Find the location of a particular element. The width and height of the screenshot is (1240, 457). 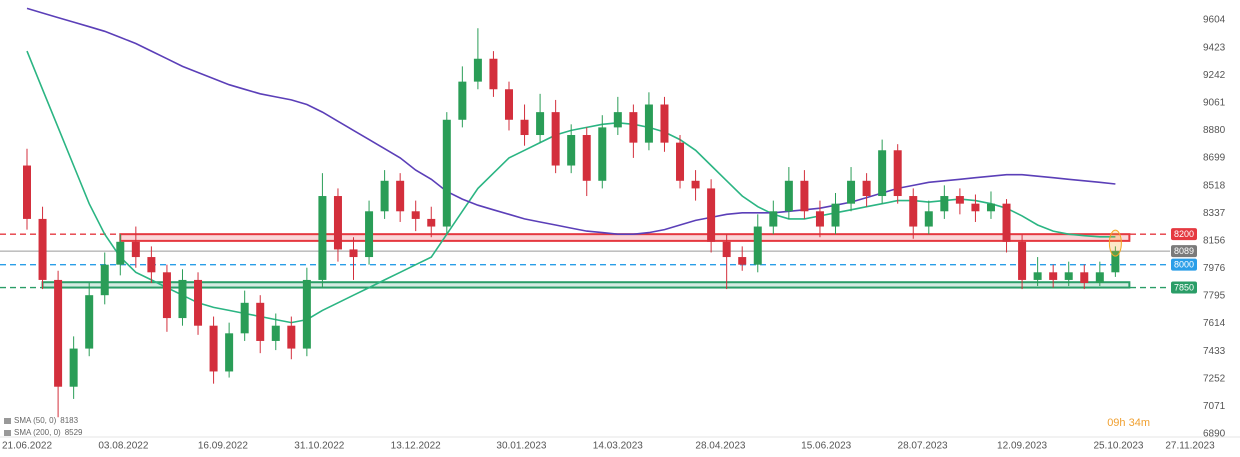

y-tick-label: 7071 is located at coordinates (1214, 406).